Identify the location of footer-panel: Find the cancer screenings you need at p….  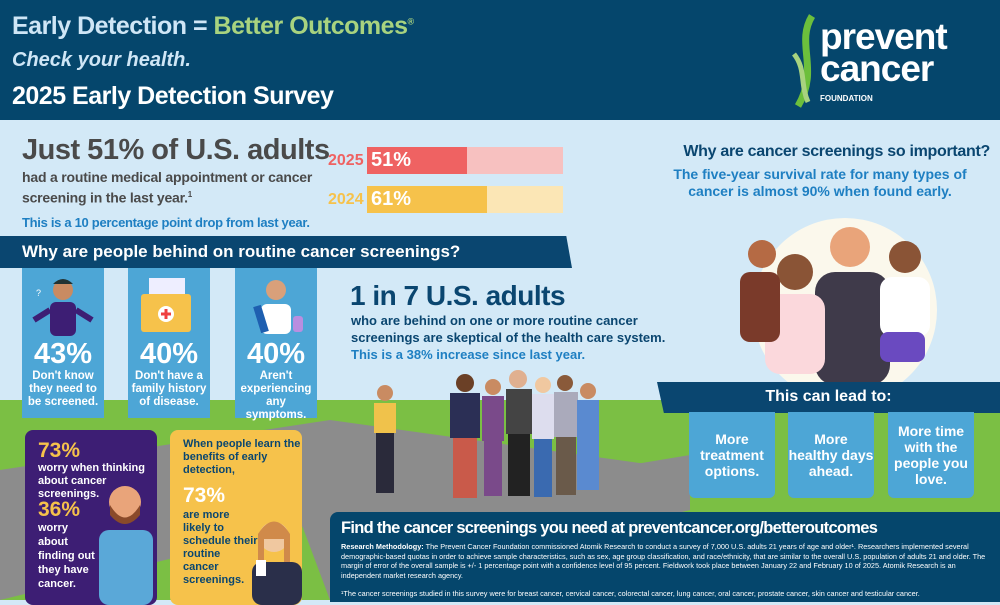
(665, 557).